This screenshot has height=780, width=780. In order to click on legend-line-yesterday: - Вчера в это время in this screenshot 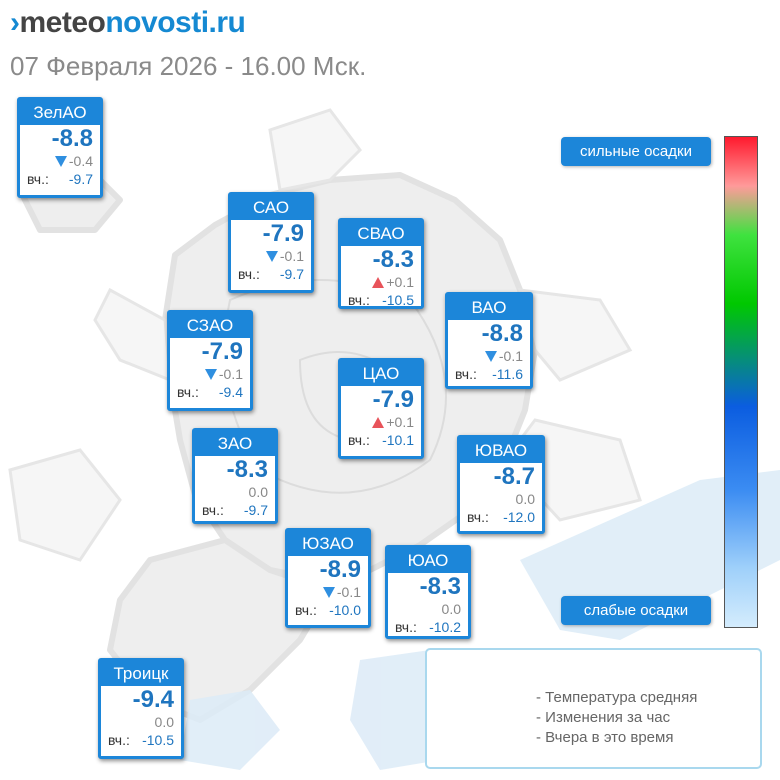, I will do `click(605, 737)`.